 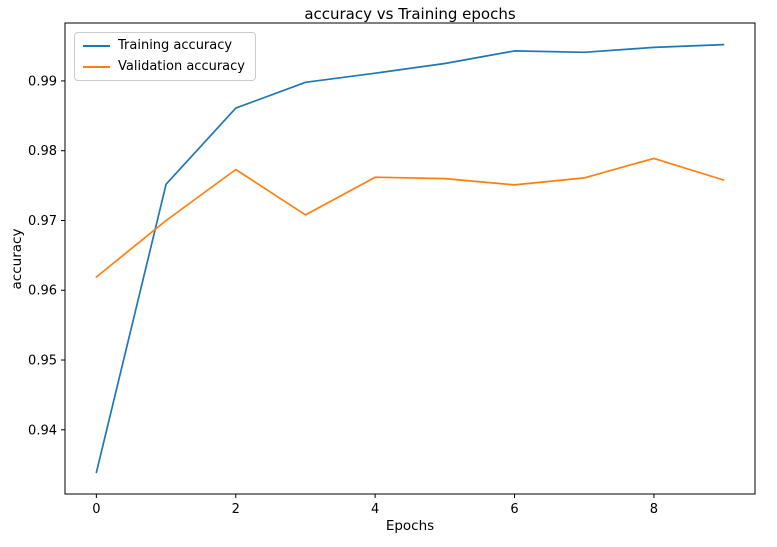 I want to click on x-tick-label: 8, so click(x=654, y=509).